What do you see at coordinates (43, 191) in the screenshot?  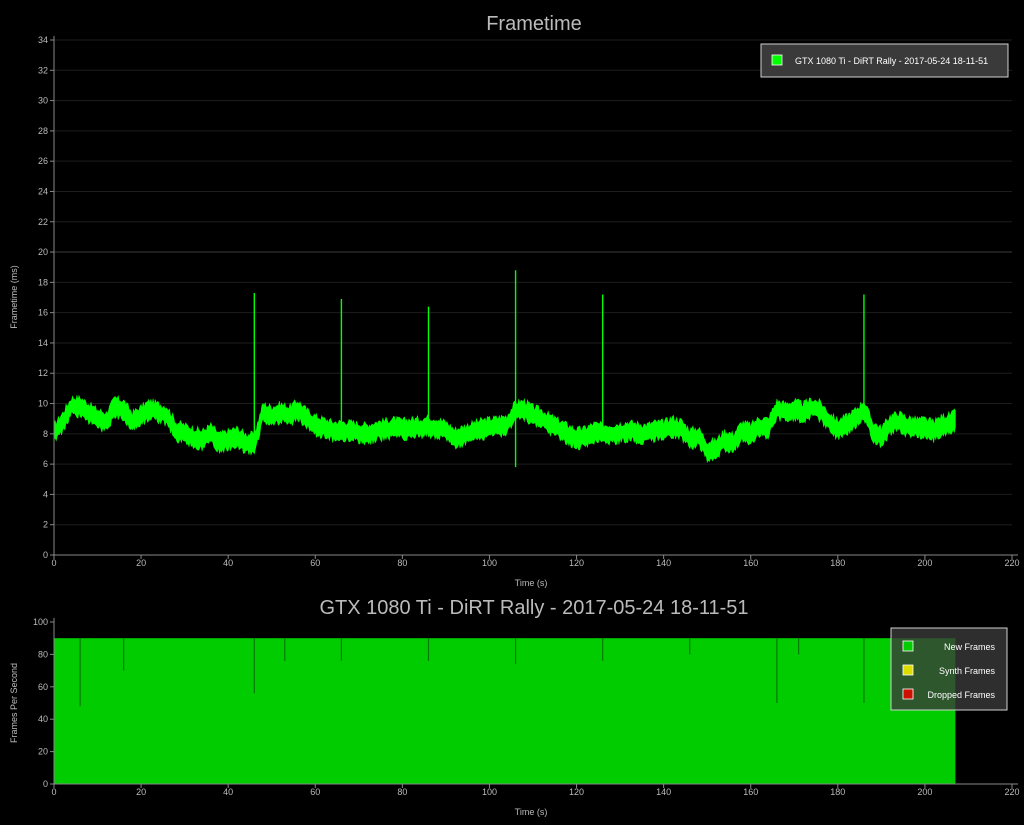 I see `y-tick-label: 24` at bounding box center [43, 191].